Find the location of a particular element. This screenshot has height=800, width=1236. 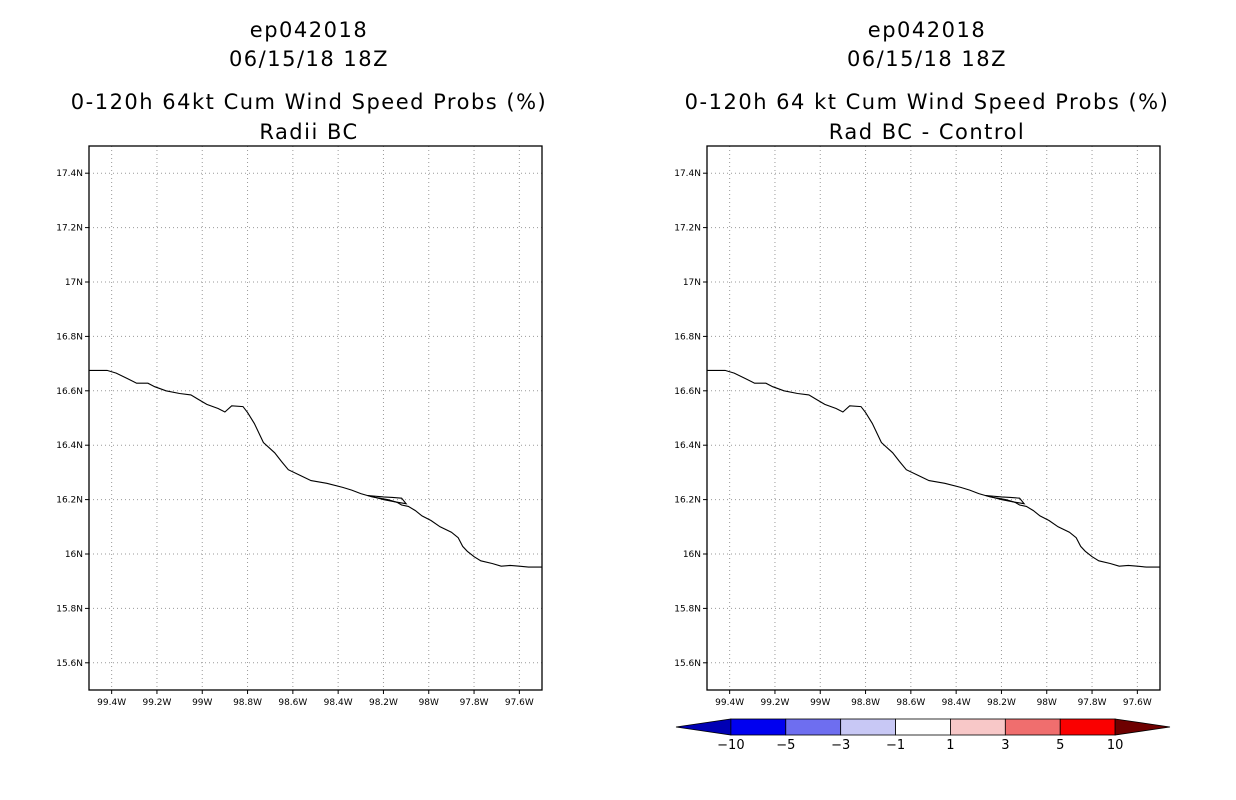

colorbar-label: −5 is located at coordinates (785, 745).